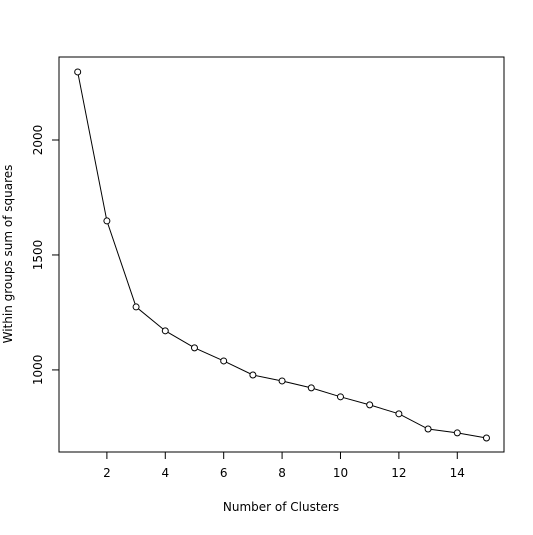 The width and height of the screenshot is (533, 535). I want to click on x-tick-label: 6, so click(224, 473).